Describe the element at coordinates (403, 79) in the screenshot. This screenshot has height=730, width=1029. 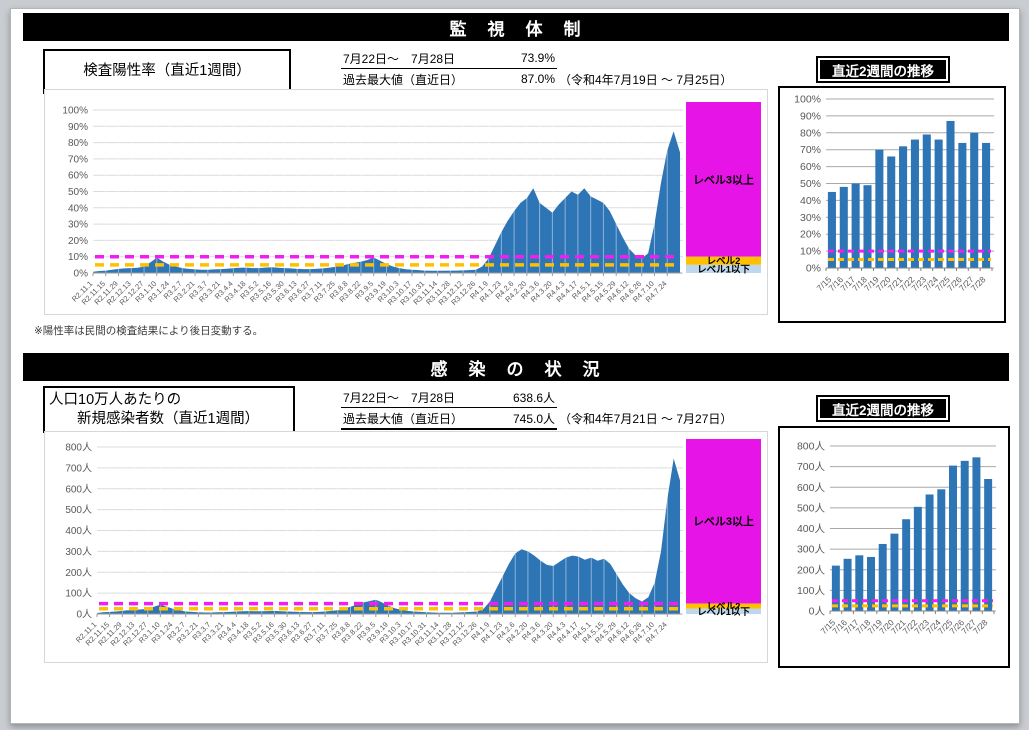
I see `section1-stats-max-label: 過去最大値（直近日）` at that location.